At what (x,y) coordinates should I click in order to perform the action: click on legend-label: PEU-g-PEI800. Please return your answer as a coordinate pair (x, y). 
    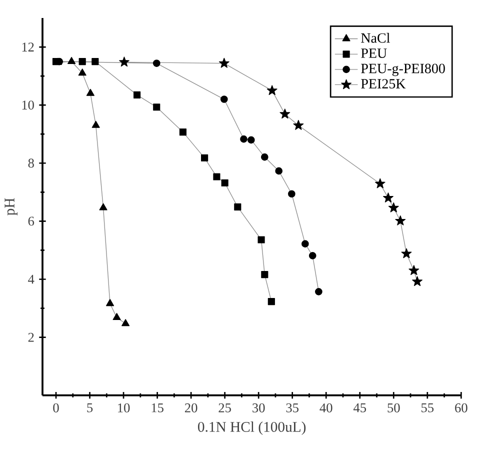
    Looking at the image, I should click on (403, 70).